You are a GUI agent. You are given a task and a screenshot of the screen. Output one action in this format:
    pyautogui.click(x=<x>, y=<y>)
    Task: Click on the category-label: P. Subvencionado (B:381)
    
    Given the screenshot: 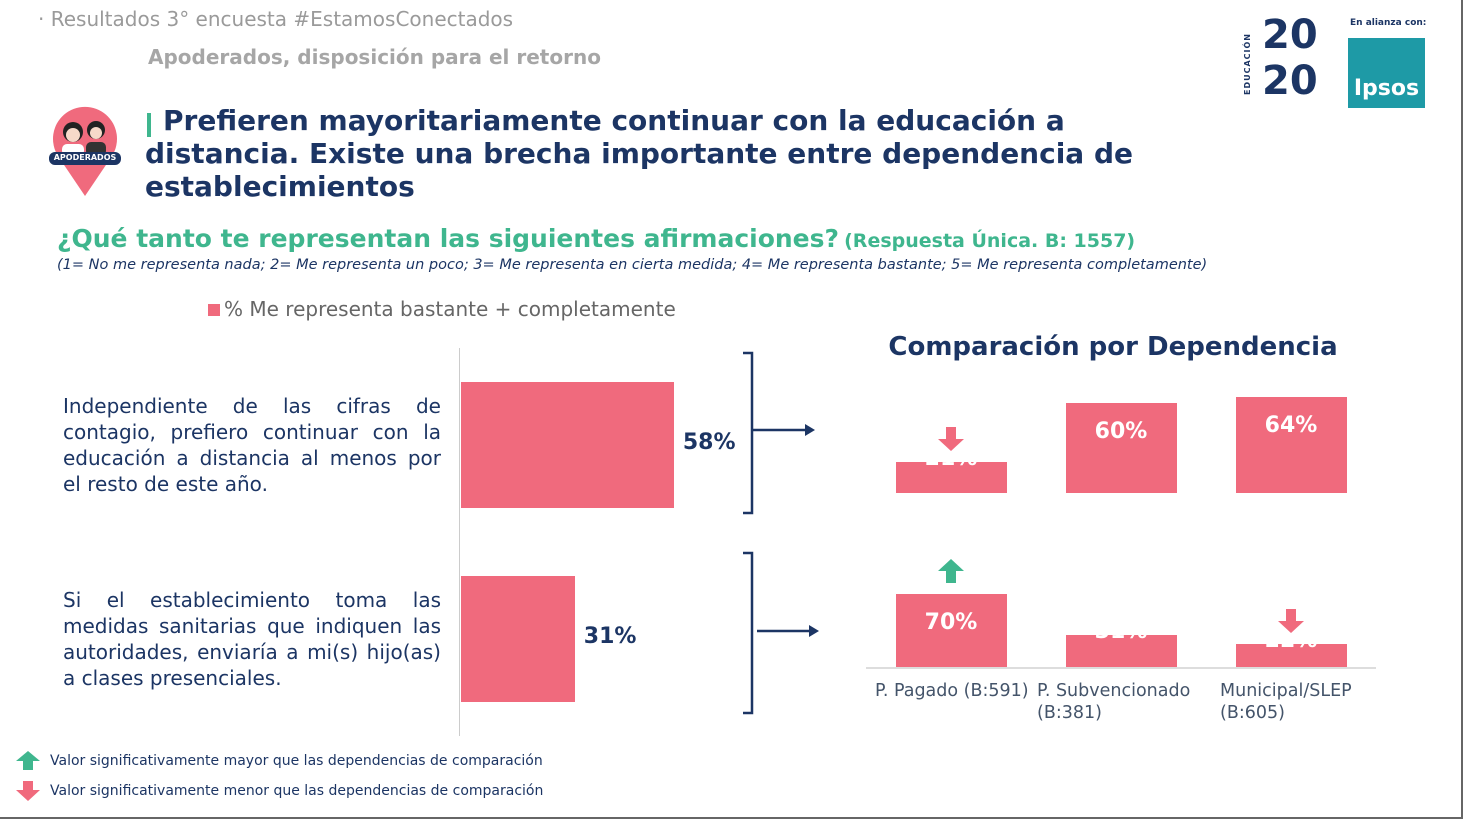 What is the action you would take?
    pyautogui.click(x=1114, y=702)
    